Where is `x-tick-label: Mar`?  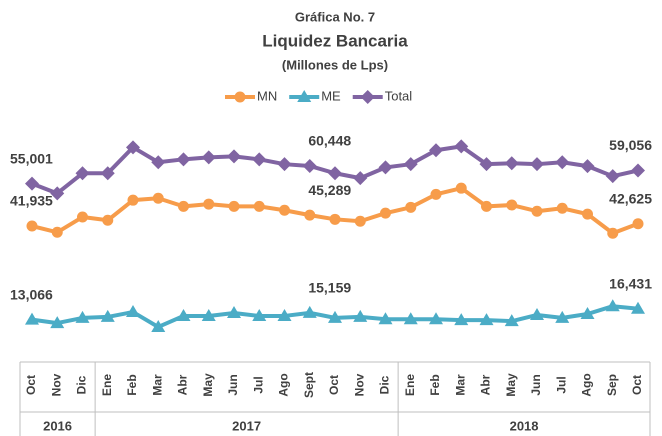
x-tick-label: Mar is located at coordinates (460, 385).